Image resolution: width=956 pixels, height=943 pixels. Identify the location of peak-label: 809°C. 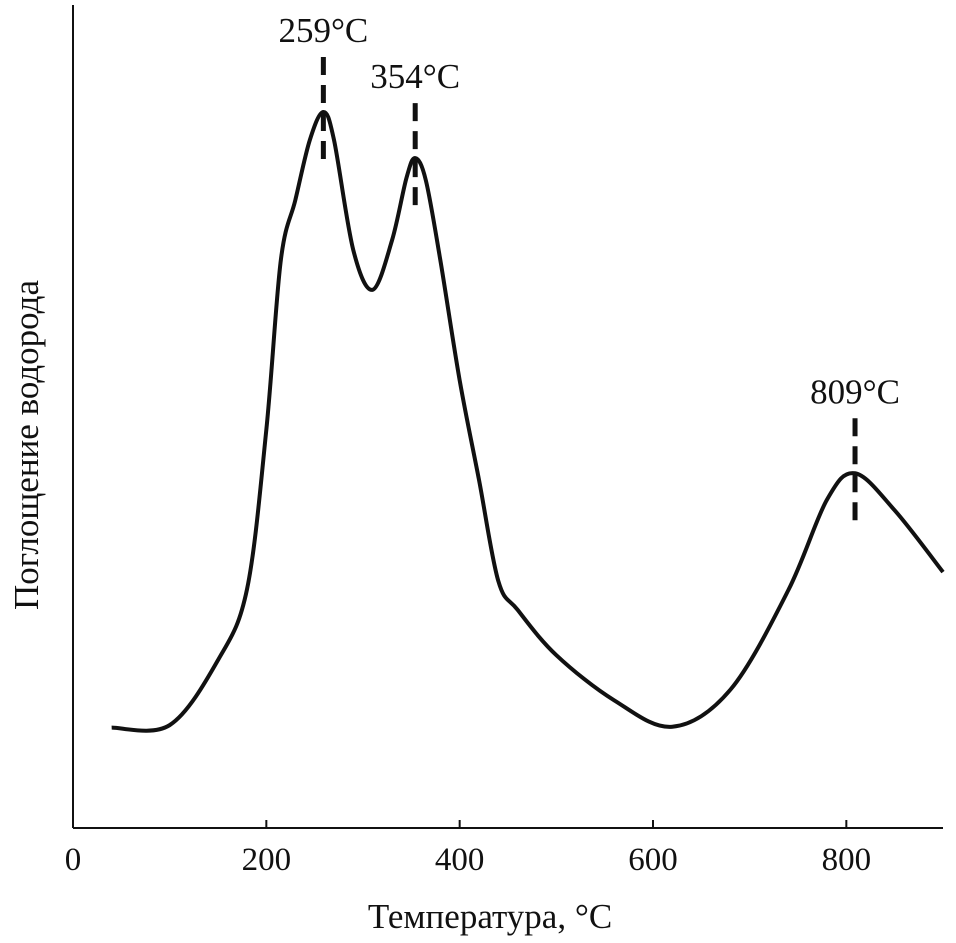
(855, 391).